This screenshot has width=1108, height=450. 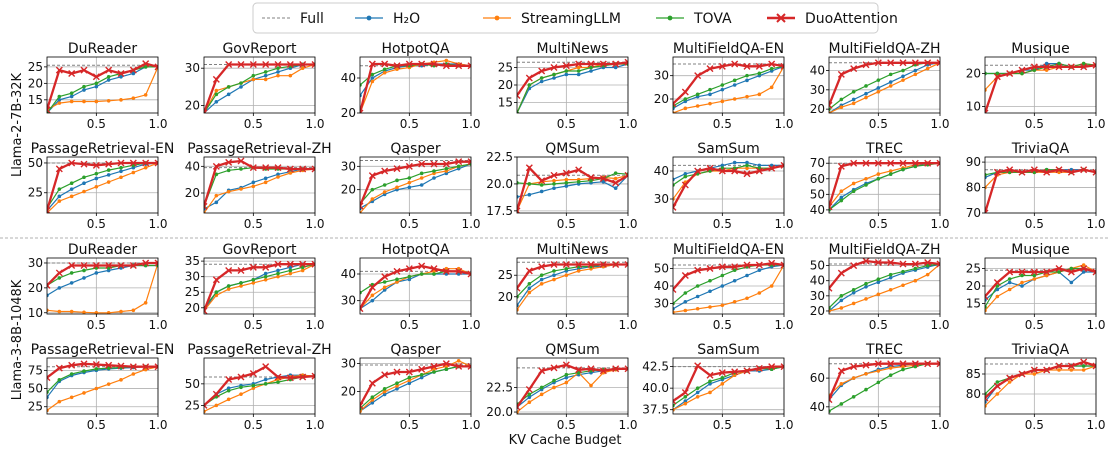 I want to click on y-tick-label: 25, so click(x=973, y=269).